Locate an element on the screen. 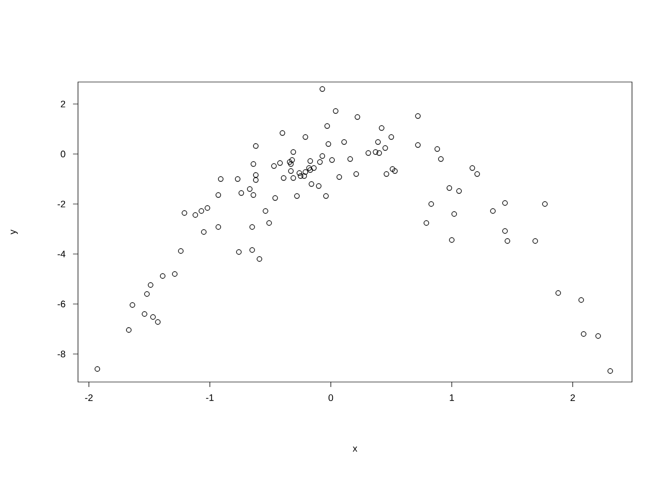 The height and width of the screenshot is (480, 672). x-tick-label: -2 is located at coordinates (89, 397).